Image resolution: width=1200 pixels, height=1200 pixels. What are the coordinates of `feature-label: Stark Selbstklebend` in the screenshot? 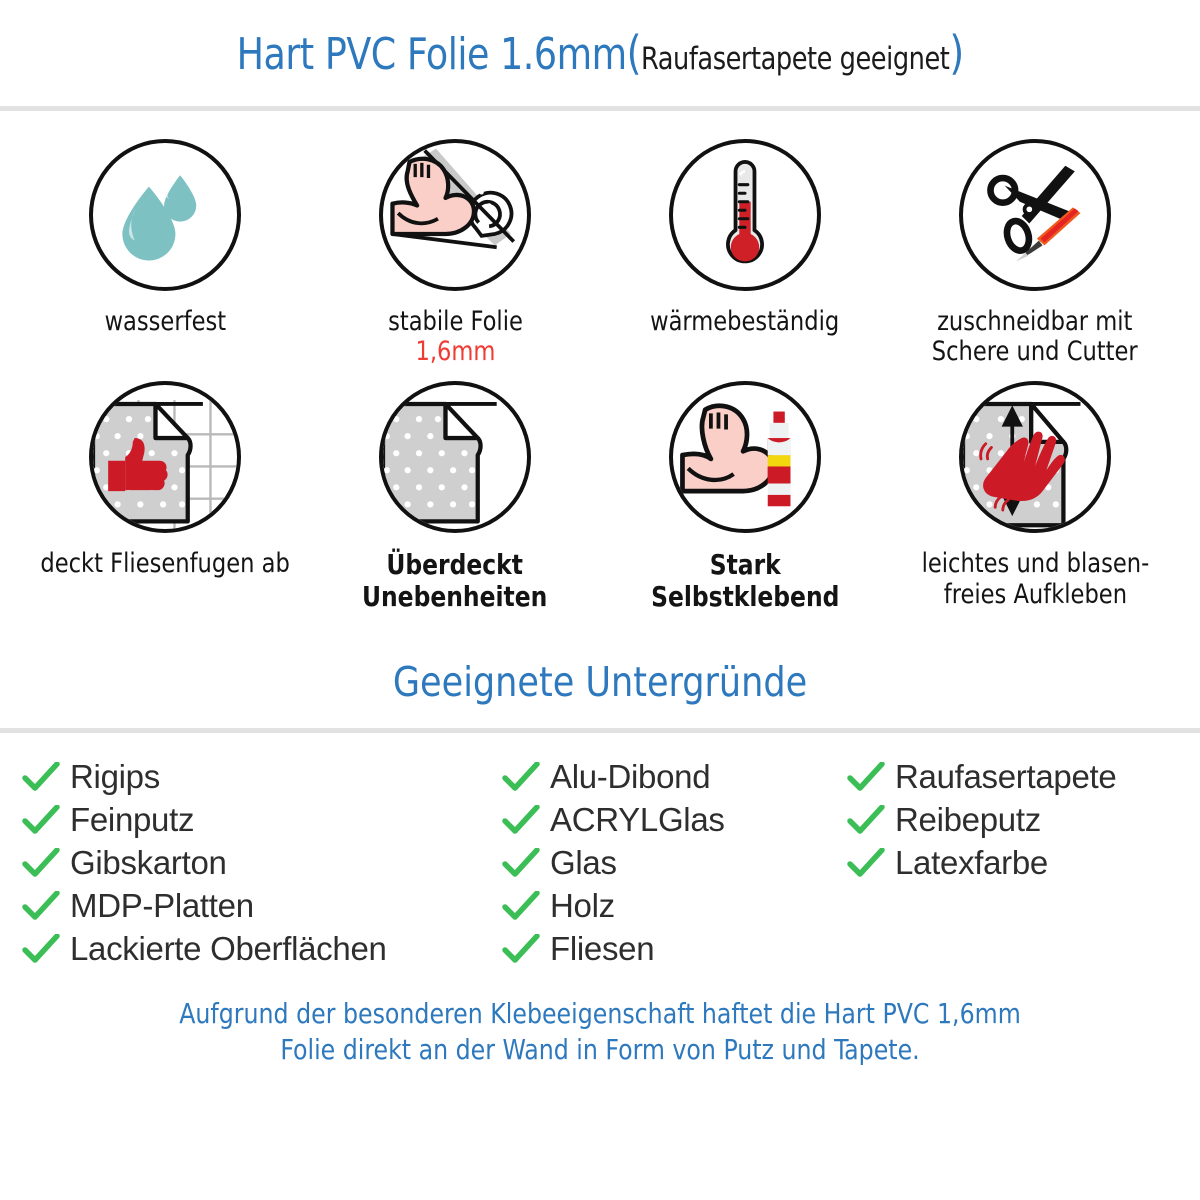 It's located at (745, 580).